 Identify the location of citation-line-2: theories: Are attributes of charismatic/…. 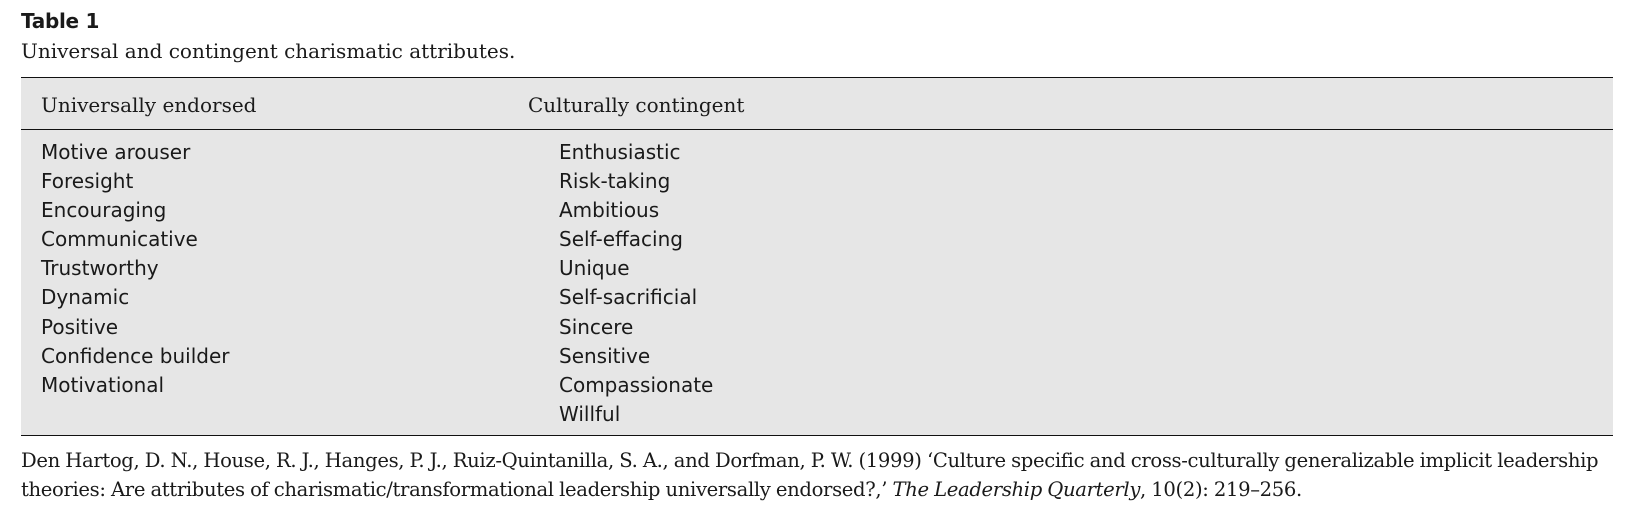
(821, 489).